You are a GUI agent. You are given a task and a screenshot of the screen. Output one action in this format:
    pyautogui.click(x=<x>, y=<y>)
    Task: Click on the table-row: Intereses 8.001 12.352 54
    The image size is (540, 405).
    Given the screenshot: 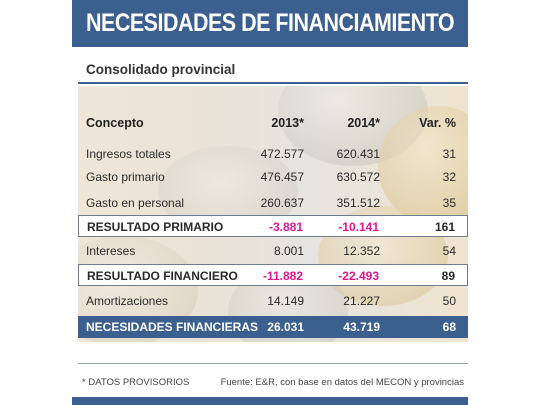 What is the action you would take?
    pyautogui.click(x=273, y=251)
    